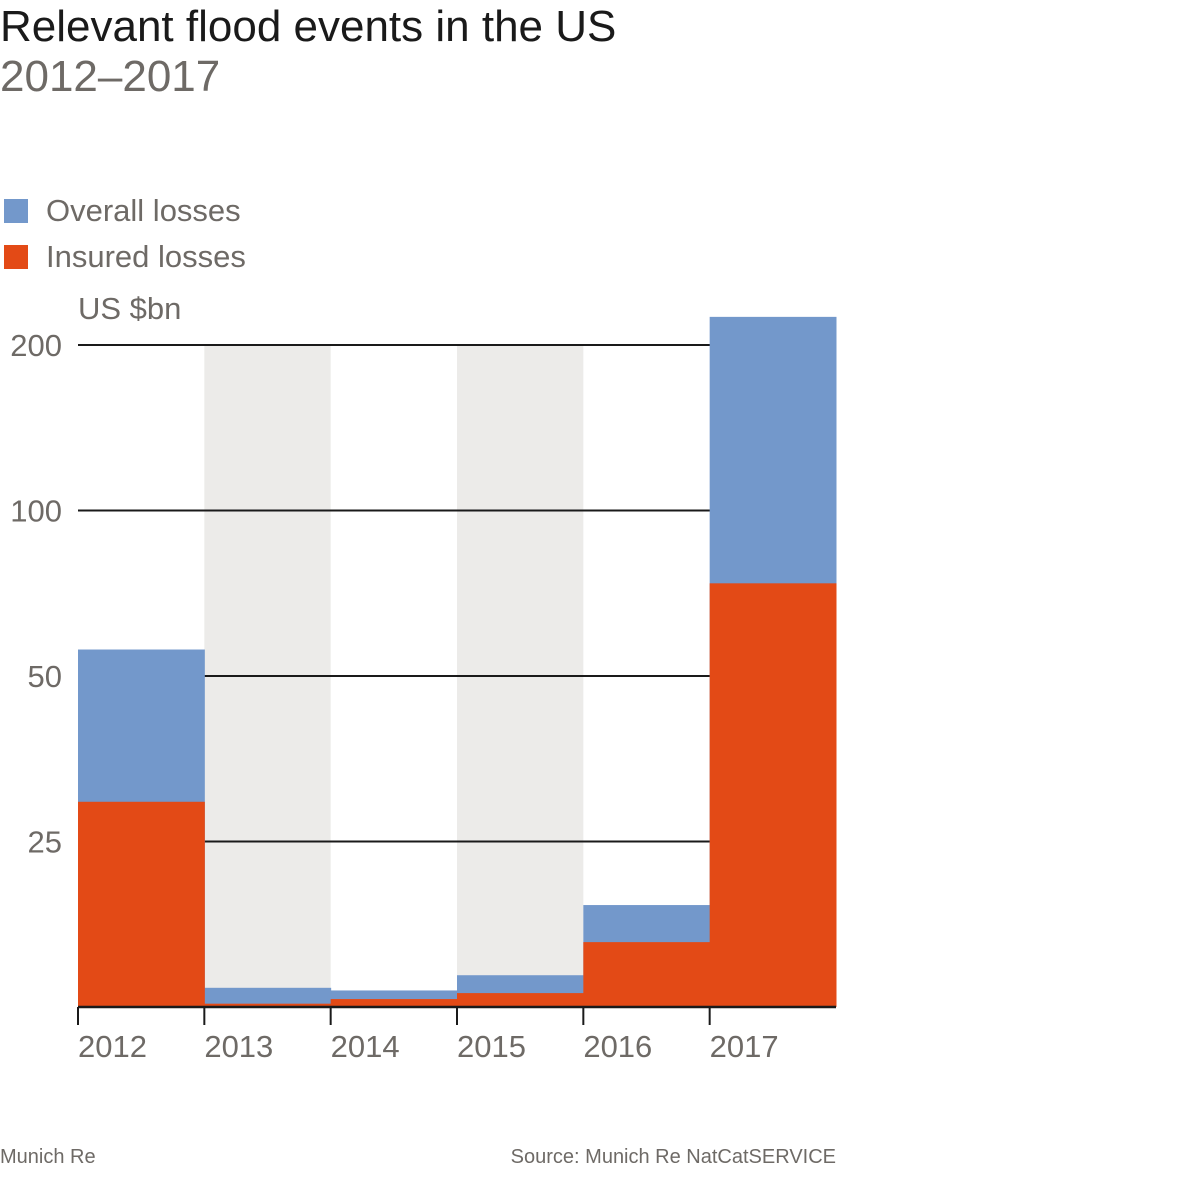  Describe the element at coordinates (16, 211) in the screenshot. I see `legend-swatch-overall` at that location.